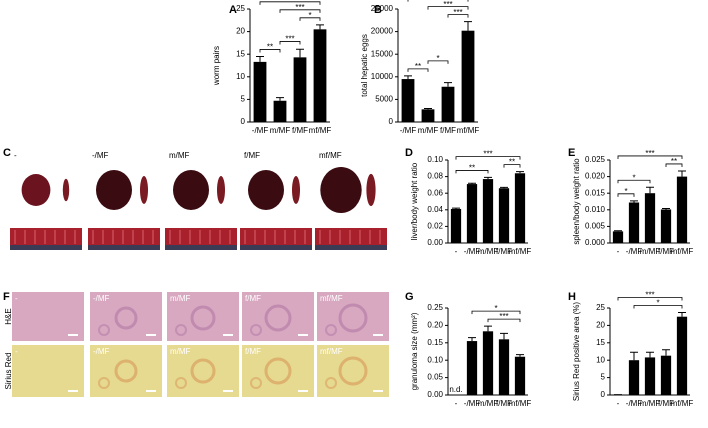  I want to click on panel-letter: A, so click(233, 10).